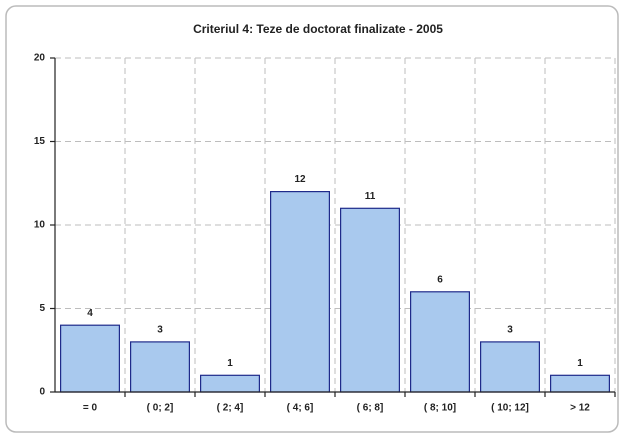  What do you see at coordinates (440, 408) in the screenshot?
I see `x-tick-label: ( 8; 10]` at bounding box center [440, 408].